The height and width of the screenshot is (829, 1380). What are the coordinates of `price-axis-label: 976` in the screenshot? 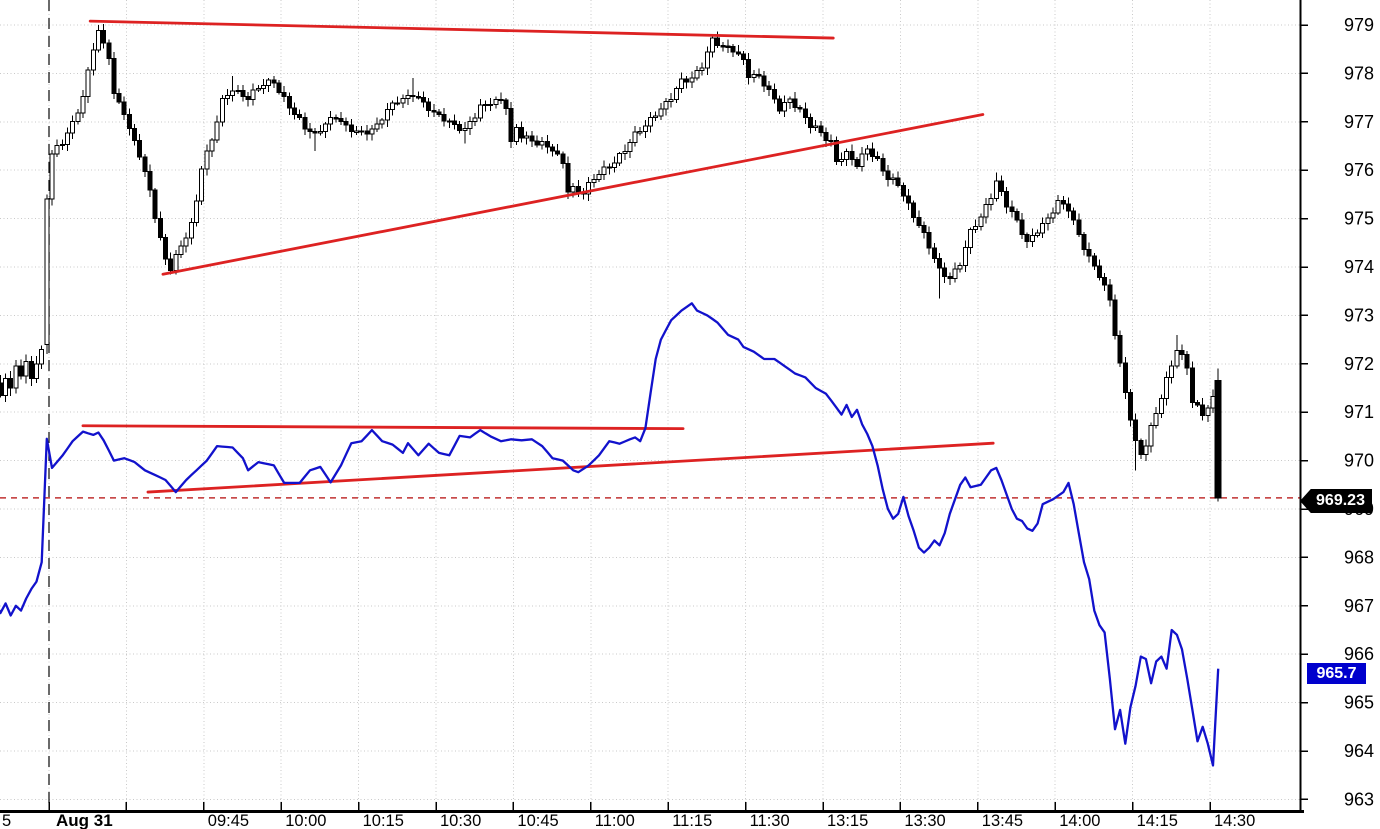 It's located at (1359, 170).